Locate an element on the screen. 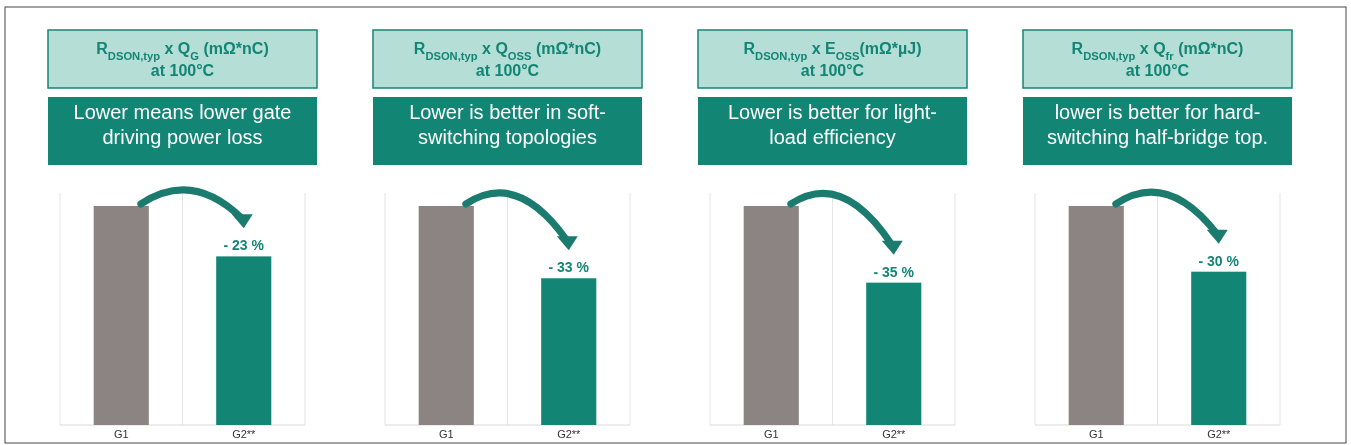  chart-title: R$_{DSON,typ}$ x Q$_{G}$ (mΩ*nC) at 100°C is located at coordinates (182, 59).